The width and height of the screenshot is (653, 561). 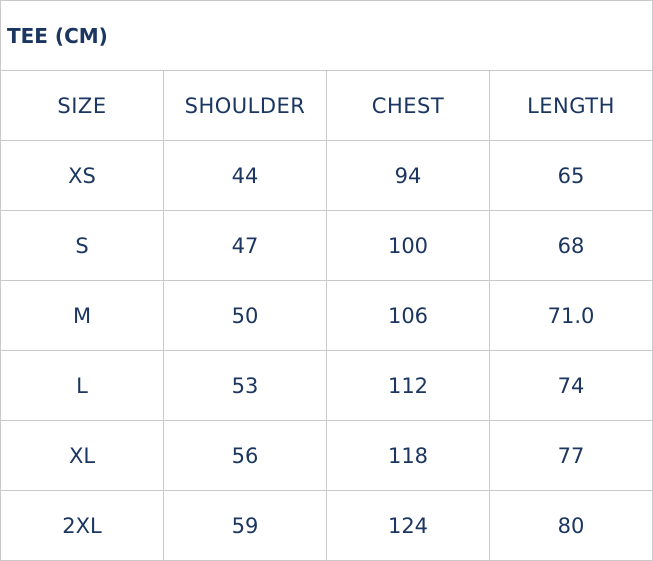 I want to click on cell-size: XL, so click(x=82, y=455).